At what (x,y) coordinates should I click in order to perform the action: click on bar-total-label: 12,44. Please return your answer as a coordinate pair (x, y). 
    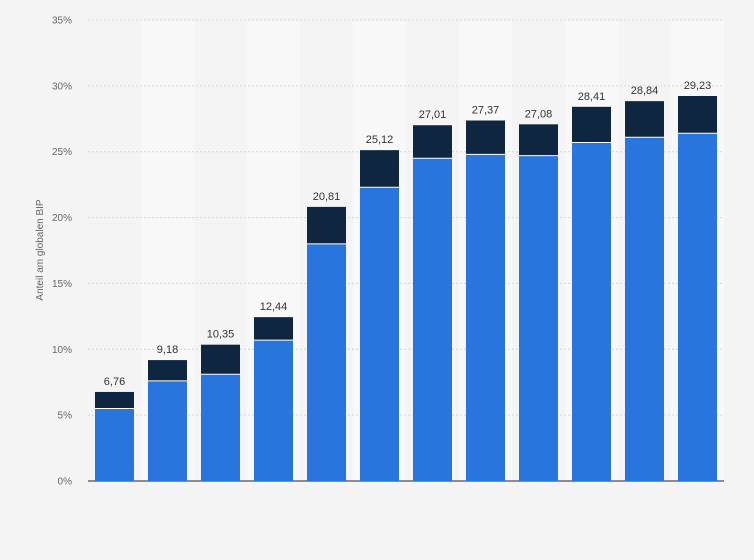
    Looking at the image, I should click on (274, 307).